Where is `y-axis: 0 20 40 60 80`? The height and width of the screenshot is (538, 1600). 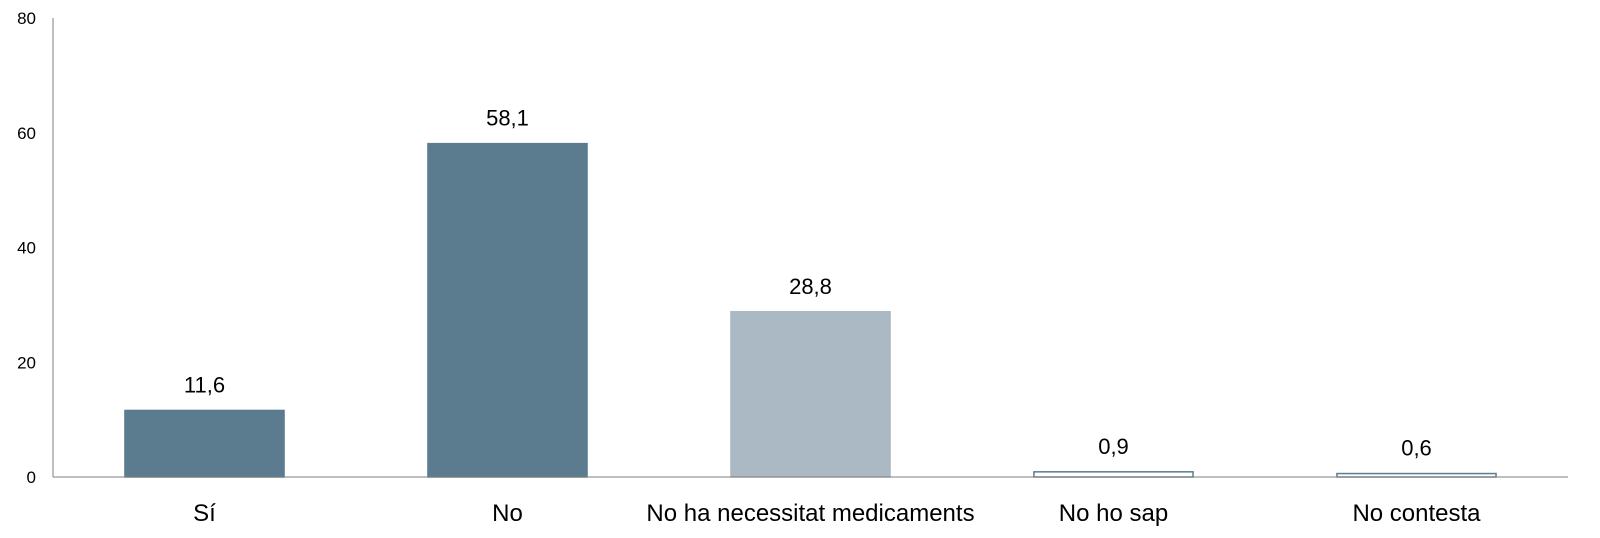
y-axis: 0 20 40 60 80 is located at coordinates (35, 248).